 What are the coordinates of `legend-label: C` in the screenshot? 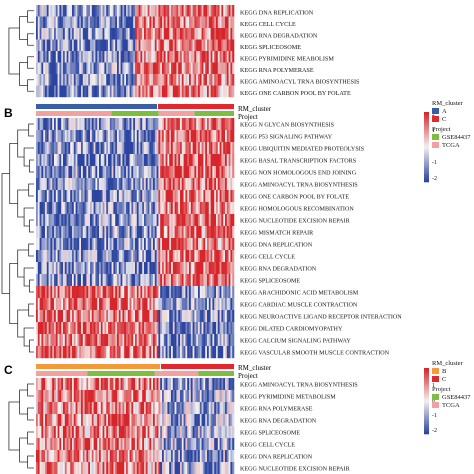 It's located at (444, 119).